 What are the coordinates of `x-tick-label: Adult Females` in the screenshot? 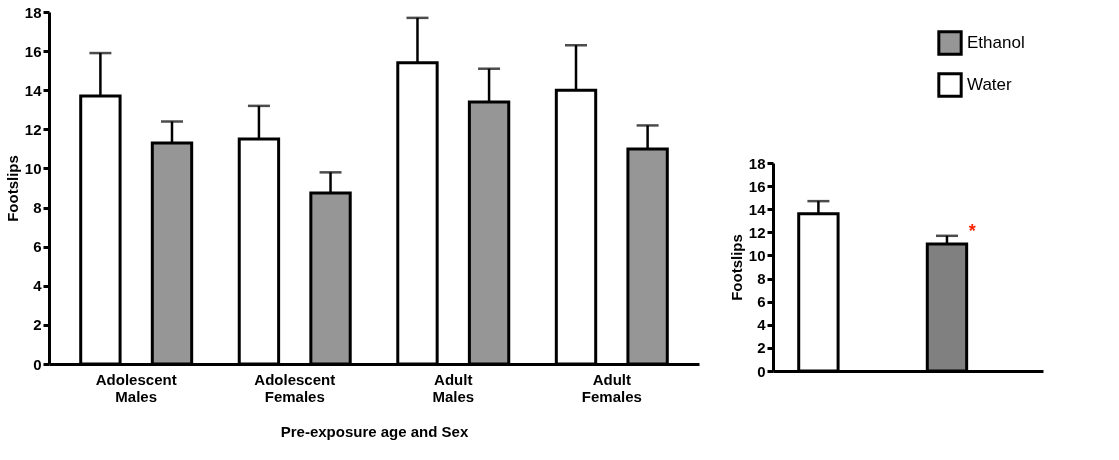 It's located at (611, 387).